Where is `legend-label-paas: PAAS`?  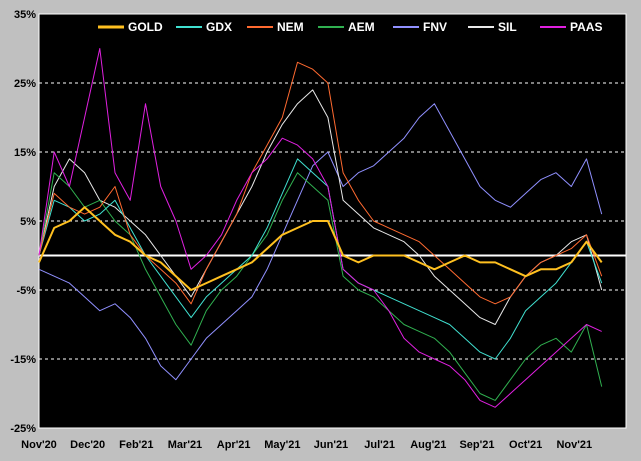 legend-label-paas: PAAS is located at coordinates (586, 27).